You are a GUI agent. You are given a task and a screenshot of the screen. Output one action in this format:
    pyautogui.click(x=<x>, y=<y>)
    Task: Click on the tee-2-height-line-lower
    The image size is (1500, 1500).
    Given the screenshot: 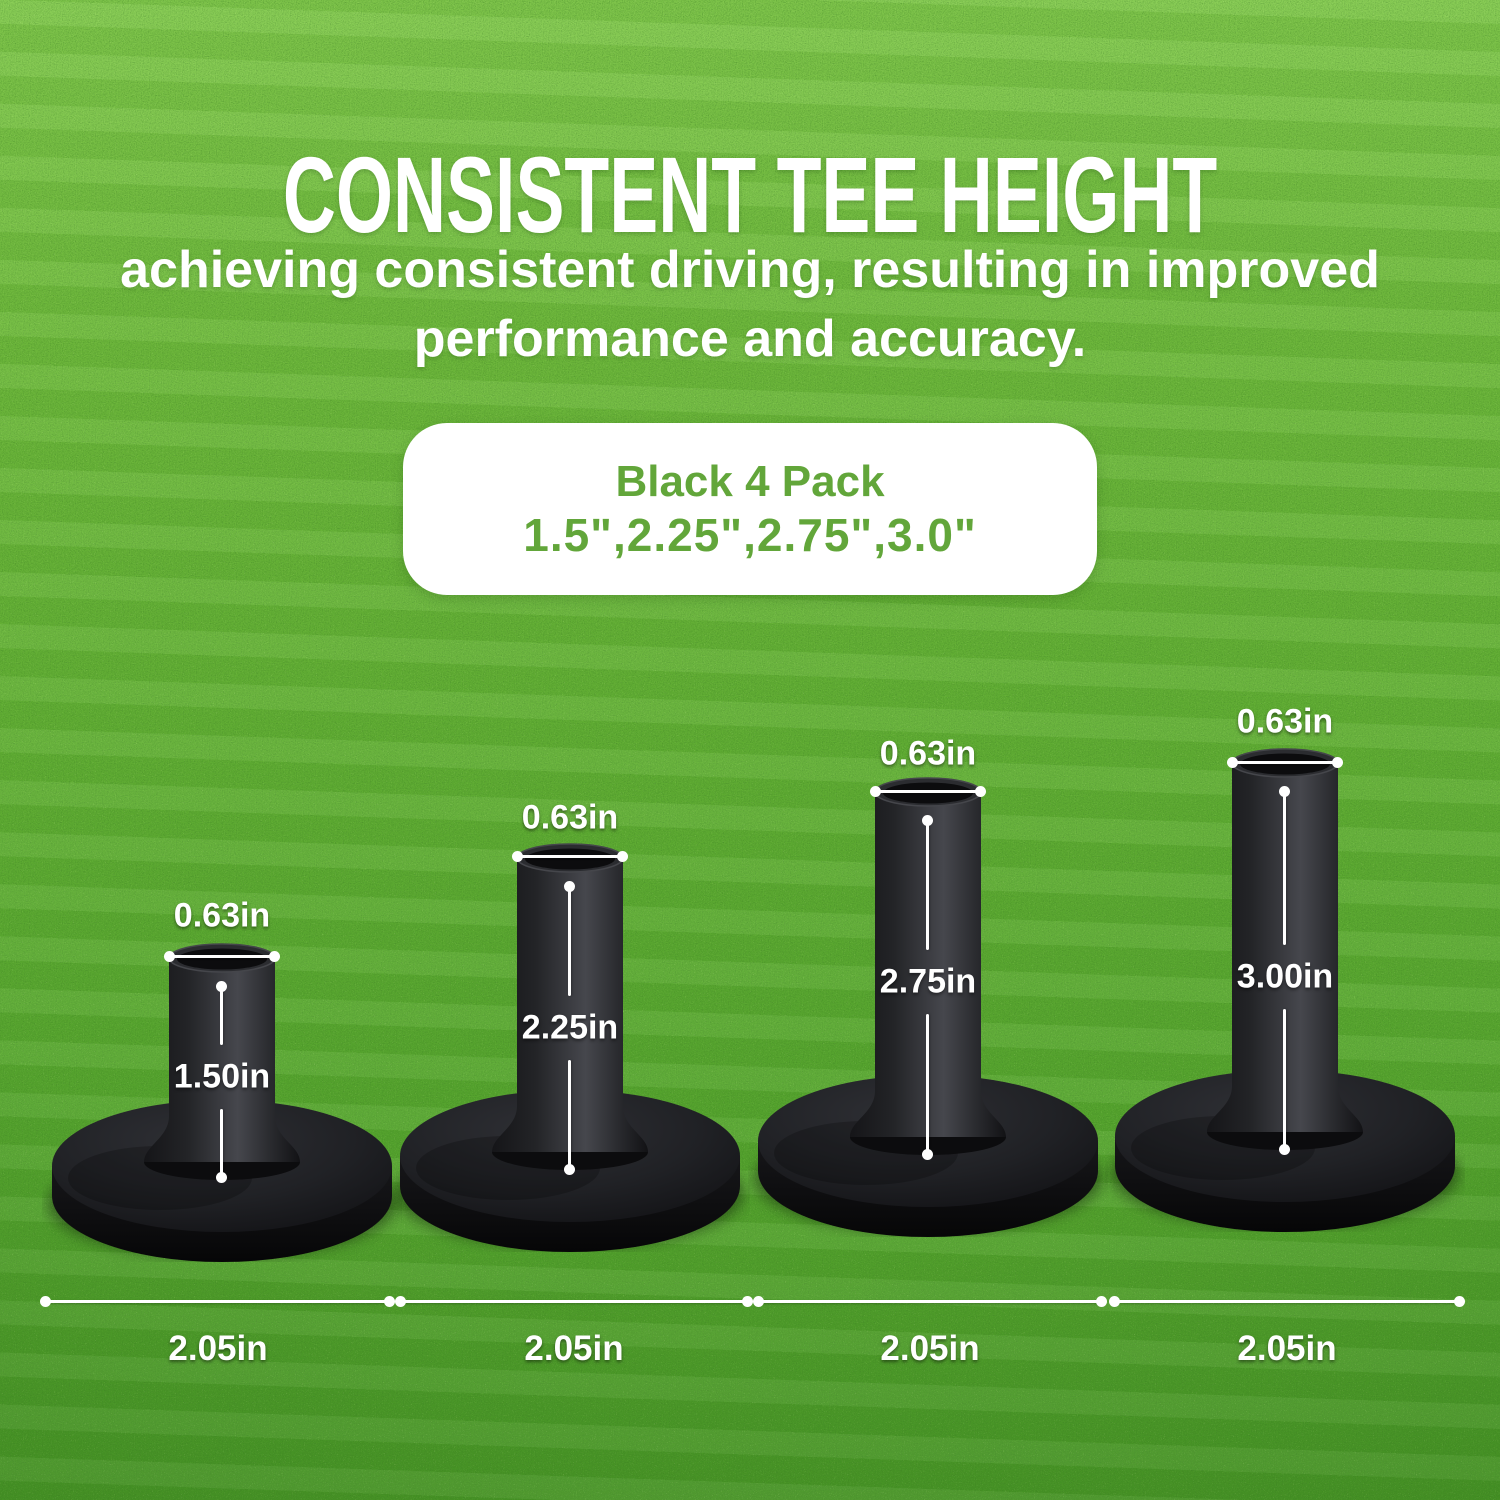 What is the action you would take?
    pyautogui.click(x=569, y=1117)
    